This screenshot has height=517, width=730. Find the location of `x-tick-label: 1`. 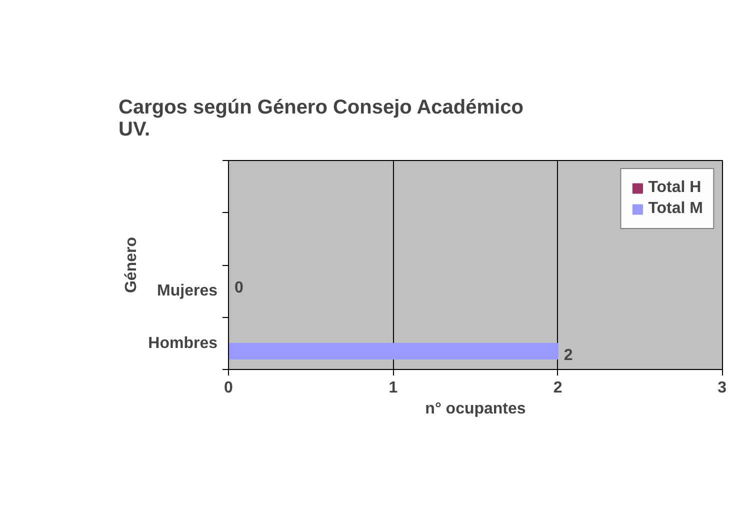

x-tick-label: 1 is located at coordinates (393, 388).